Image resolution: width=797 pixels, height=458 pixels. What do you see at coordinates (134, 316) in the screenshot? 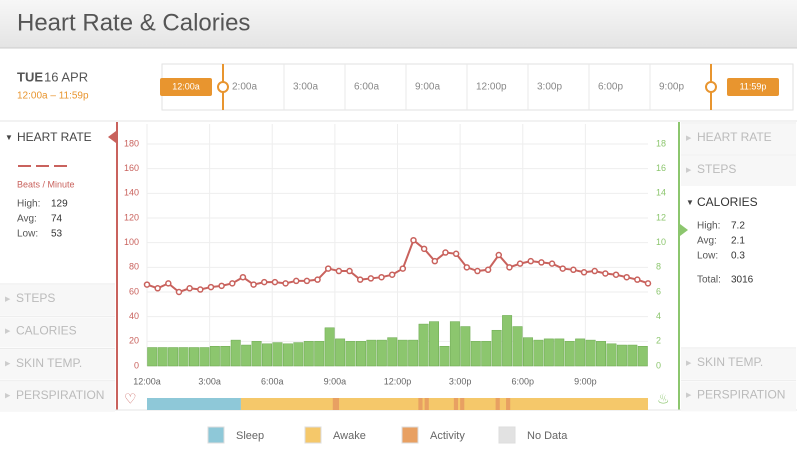
I see `y-tick-label: 40` at bounding box center [134, 316].